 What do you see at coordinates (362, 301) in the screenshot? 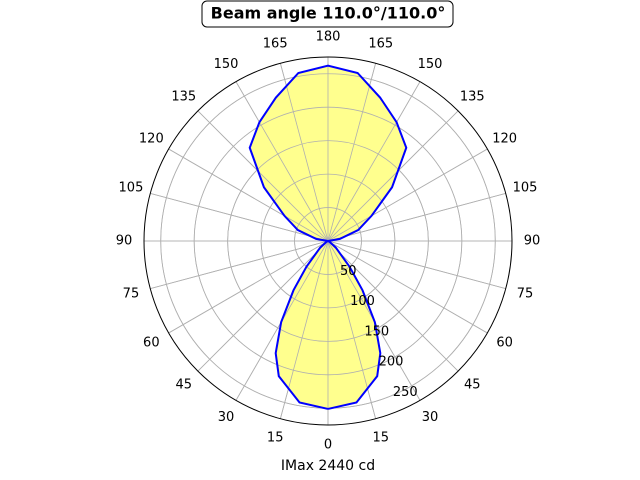
I see `radial-tick-label: 100` at bounding box center [362, 301].